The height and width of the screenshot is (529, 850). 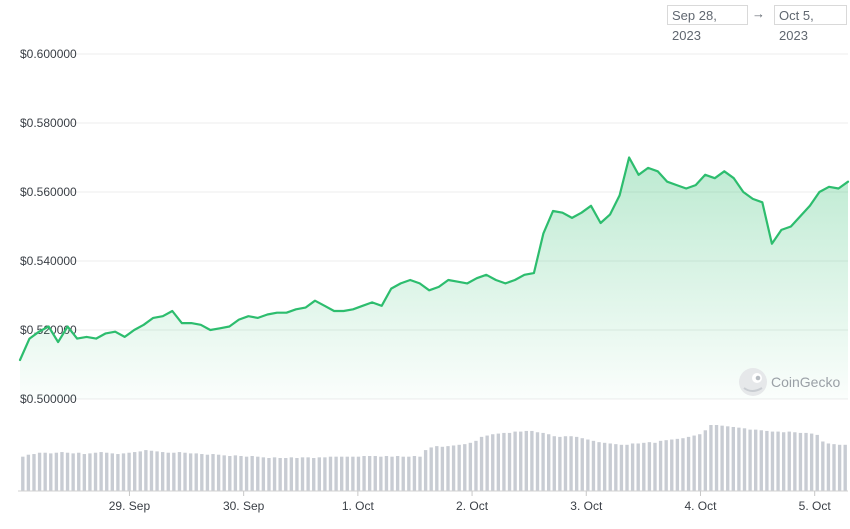 I want to click on date-range-arrow-icon: →, so click(x=758, y=13).